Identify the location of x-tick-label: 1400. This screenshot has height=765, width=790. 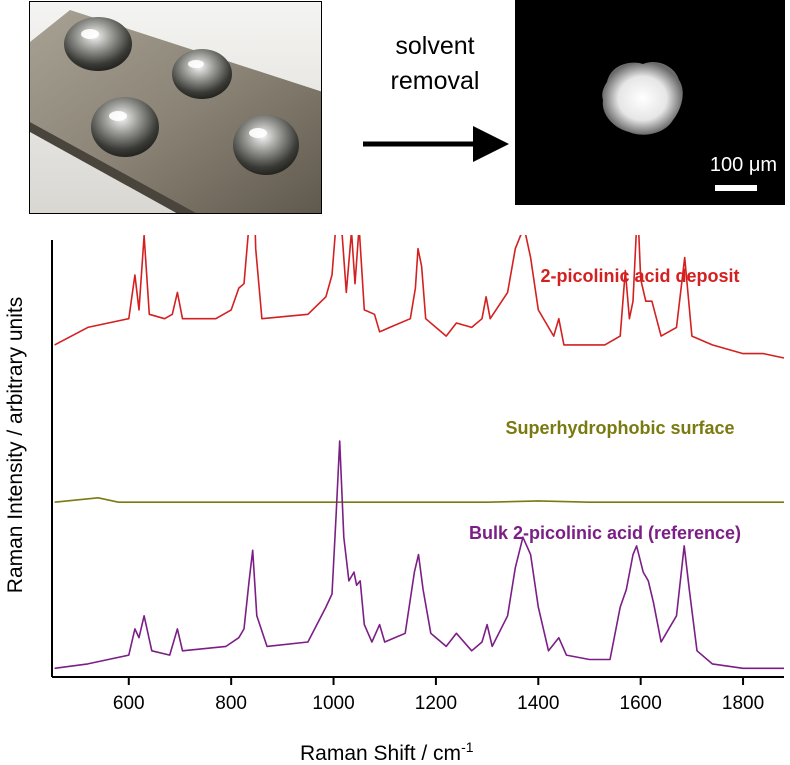
(538, 703).